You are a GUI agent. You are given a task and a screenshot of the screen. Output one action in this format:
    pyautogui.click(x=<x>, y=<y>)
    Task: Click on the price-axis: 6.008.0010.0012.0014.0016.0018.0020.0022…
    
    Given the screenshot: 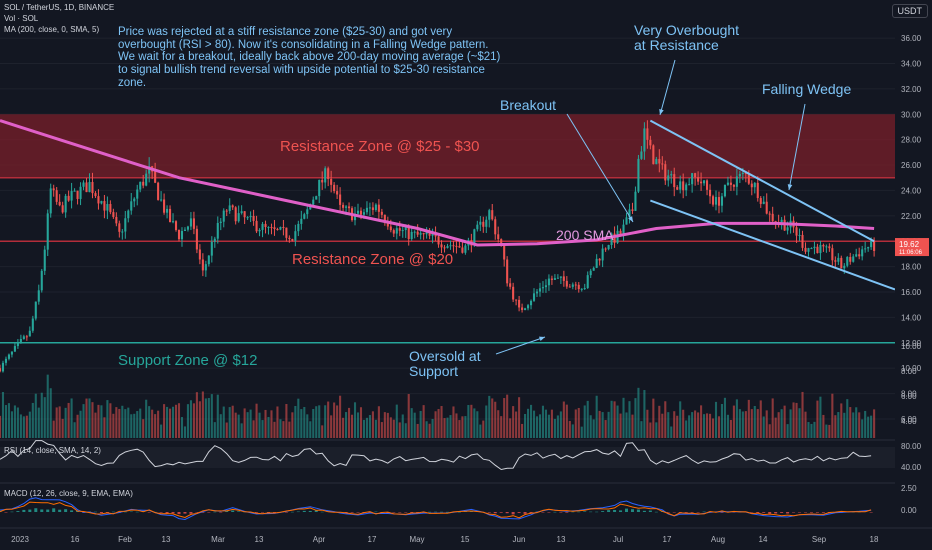 What is the action you would take?
    pyautogui.click(x=913, y=275)
    